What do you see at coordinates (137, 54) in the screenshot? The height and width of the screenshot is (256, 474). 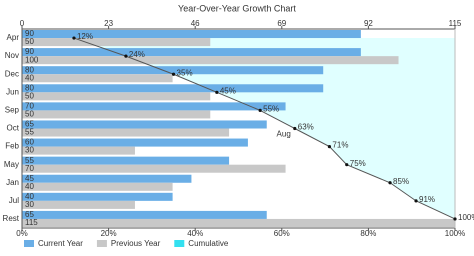 I see `cumulative-label: 24%` at bounding box center [137, 54].